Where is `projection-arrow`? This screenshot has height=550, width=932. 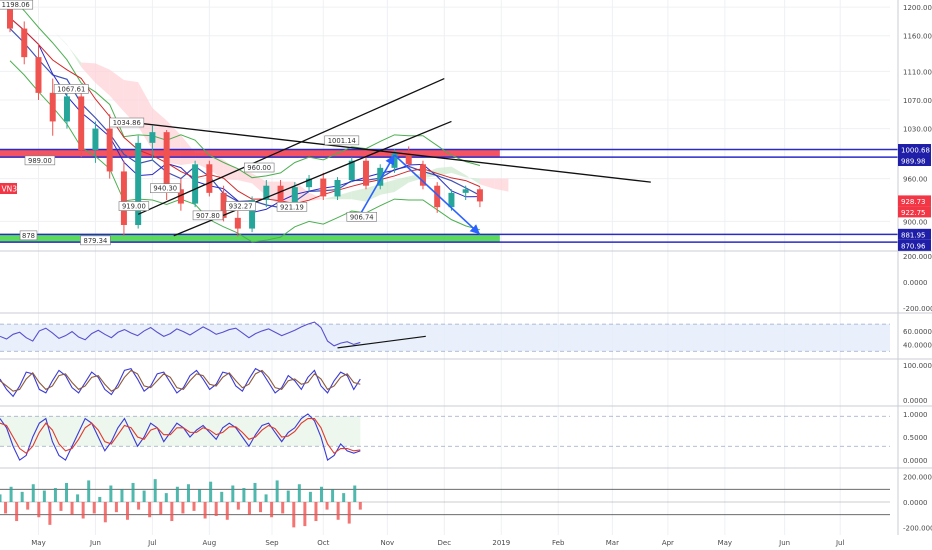 projection-arrow is located at coordinates (437, 194).